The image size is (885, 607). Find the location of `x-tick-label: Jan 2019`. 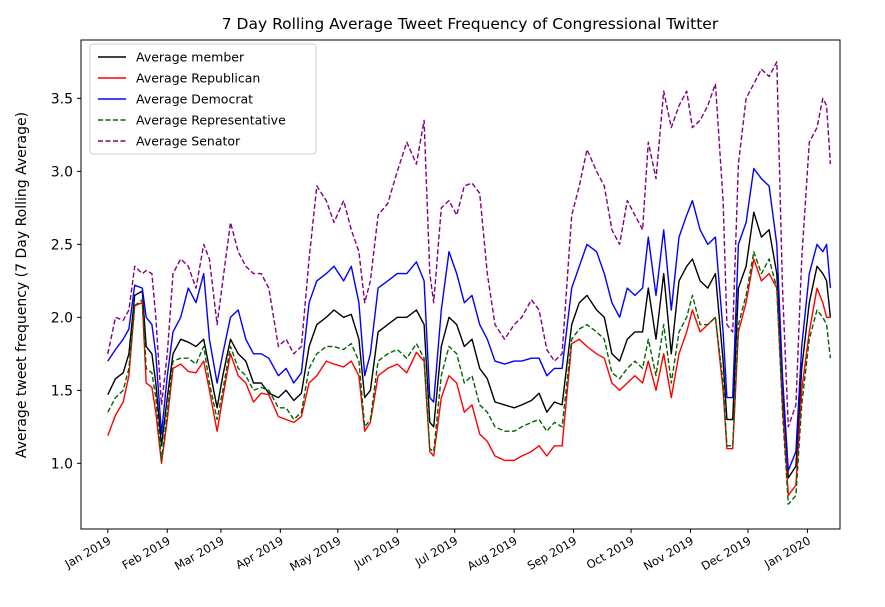

x-tick-label: Jan 2019 is located at coordinates (88, 552).